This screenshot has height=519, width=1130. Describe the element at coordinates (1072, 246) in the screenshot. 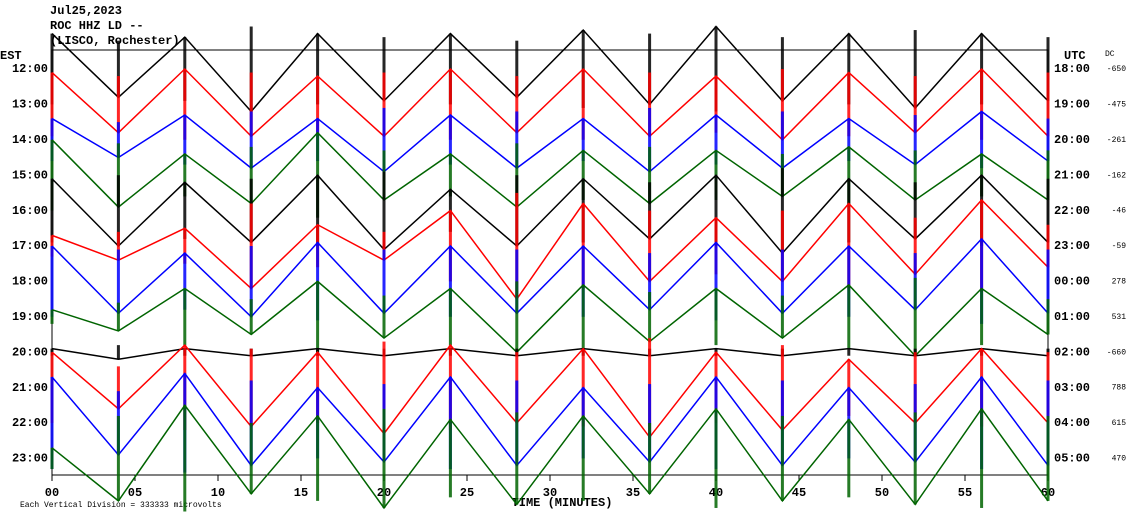

I see `utc-label: 23:00` at that location.